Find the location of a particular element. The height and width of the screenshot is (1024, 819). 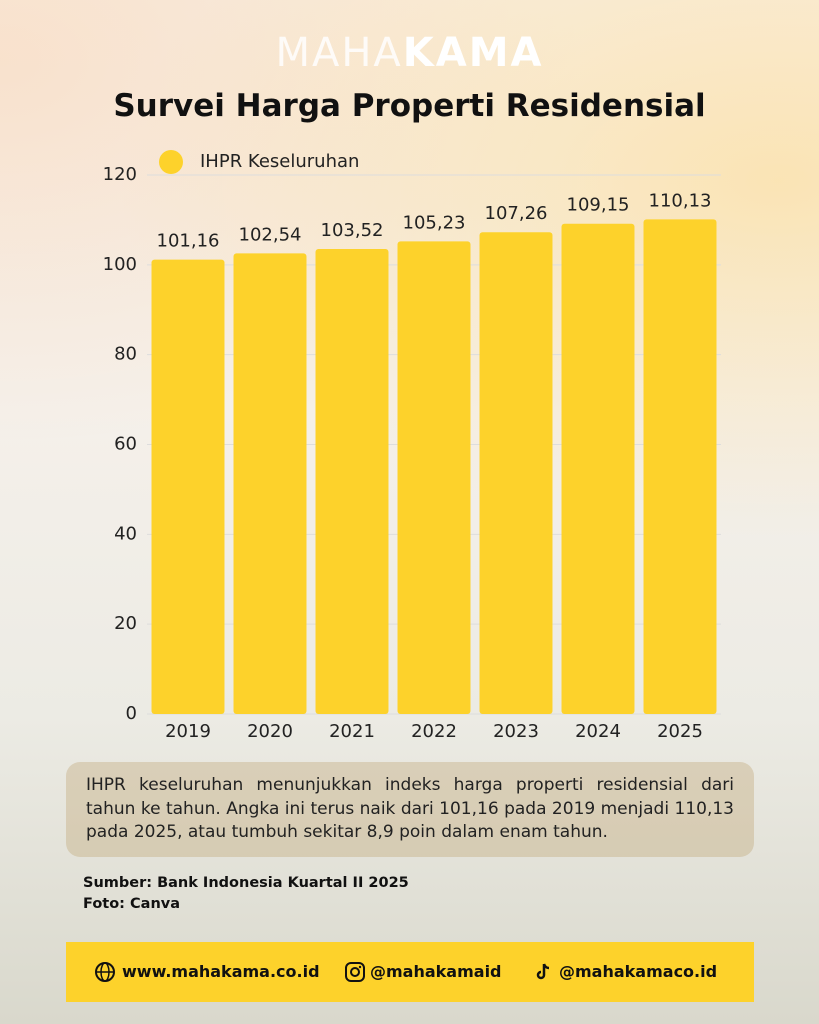

photo-credit: Foto: Canva is located at coordinates (132, 904).